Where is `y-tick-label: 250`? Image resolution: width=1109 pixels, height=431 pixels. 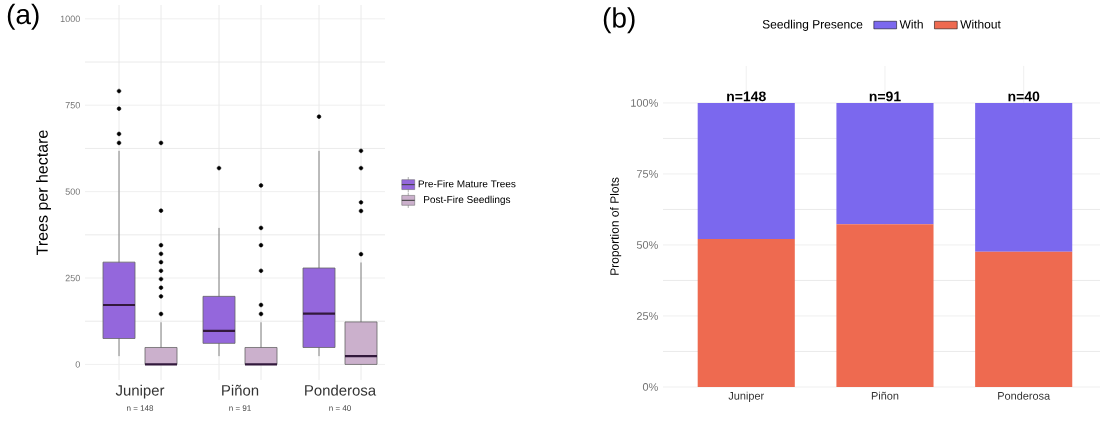 y-tick-label: 250 is located at coordinates (72, 278).